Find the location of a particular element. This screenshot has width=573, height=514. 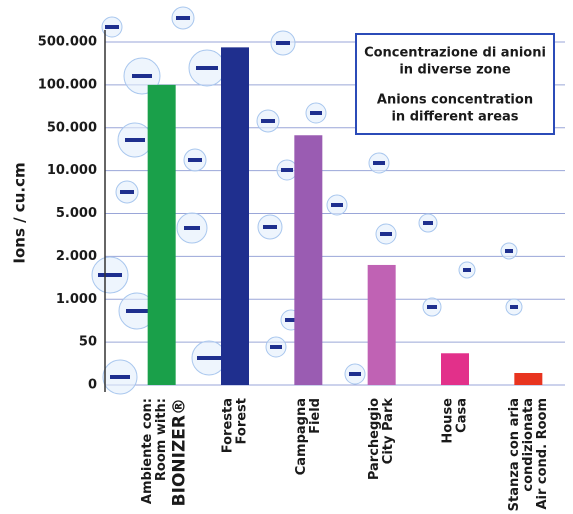

x-tick-label: Room with: is located at coordinates (161, 439).